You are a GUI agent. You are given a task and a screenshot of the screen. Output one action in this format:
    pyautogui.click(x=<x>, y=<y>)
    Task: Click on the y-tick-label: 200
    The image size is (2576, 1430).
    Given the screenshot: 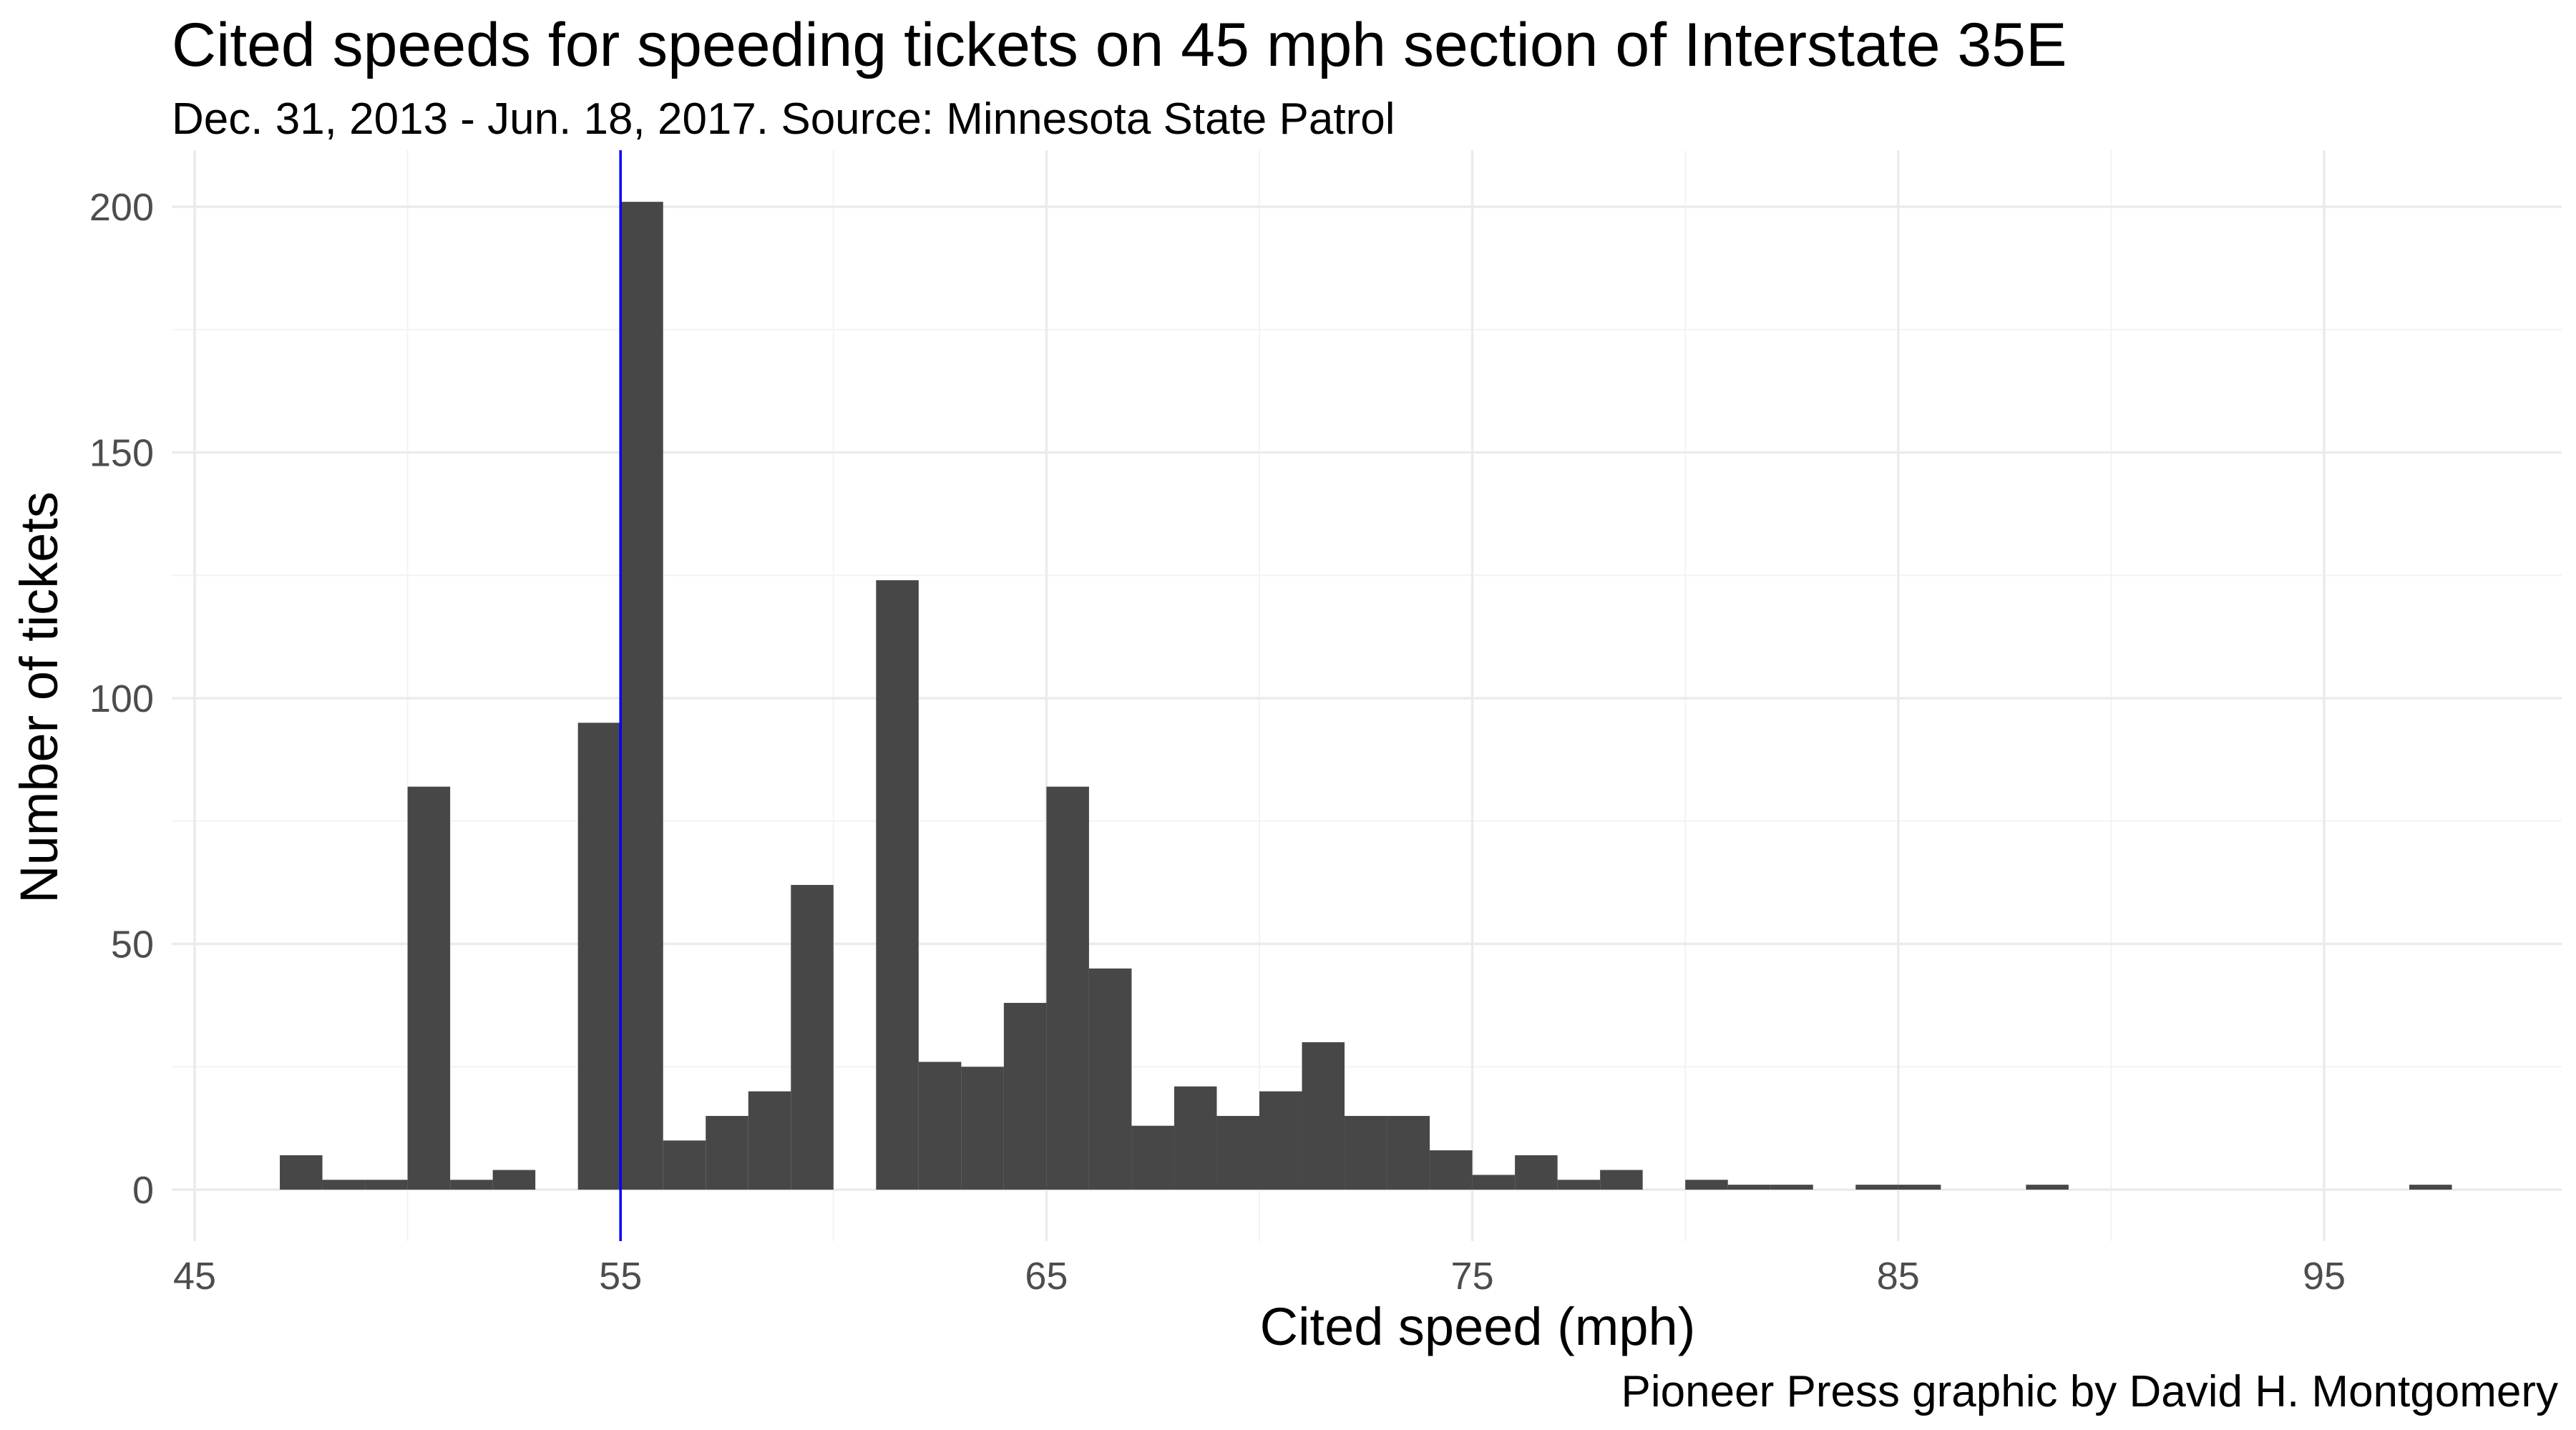 What is the action you would take?
    pyautogui.click(x=122, y=207)
    